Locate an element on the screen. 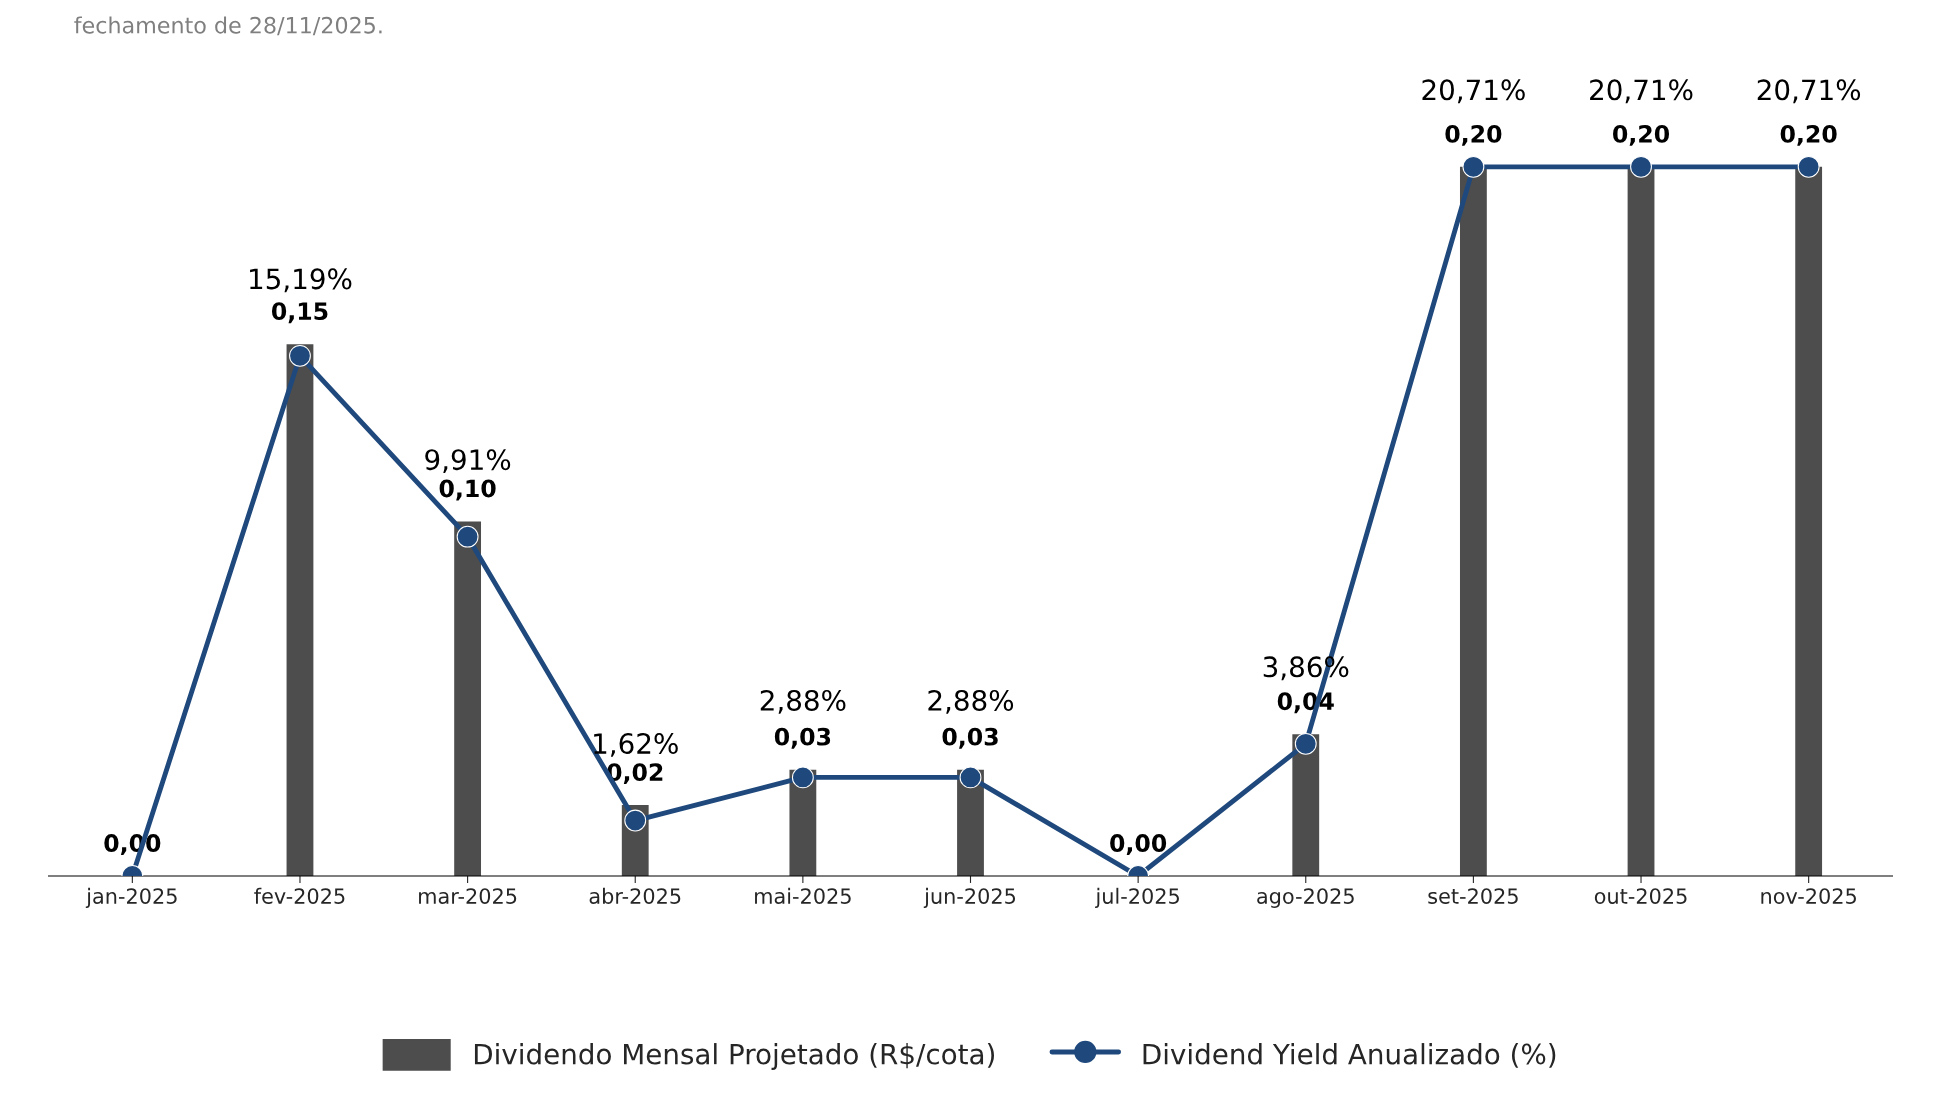 The image size is (1941, 1095). x-tick-label: jul-2025 is located at coordinates (1137, 897).